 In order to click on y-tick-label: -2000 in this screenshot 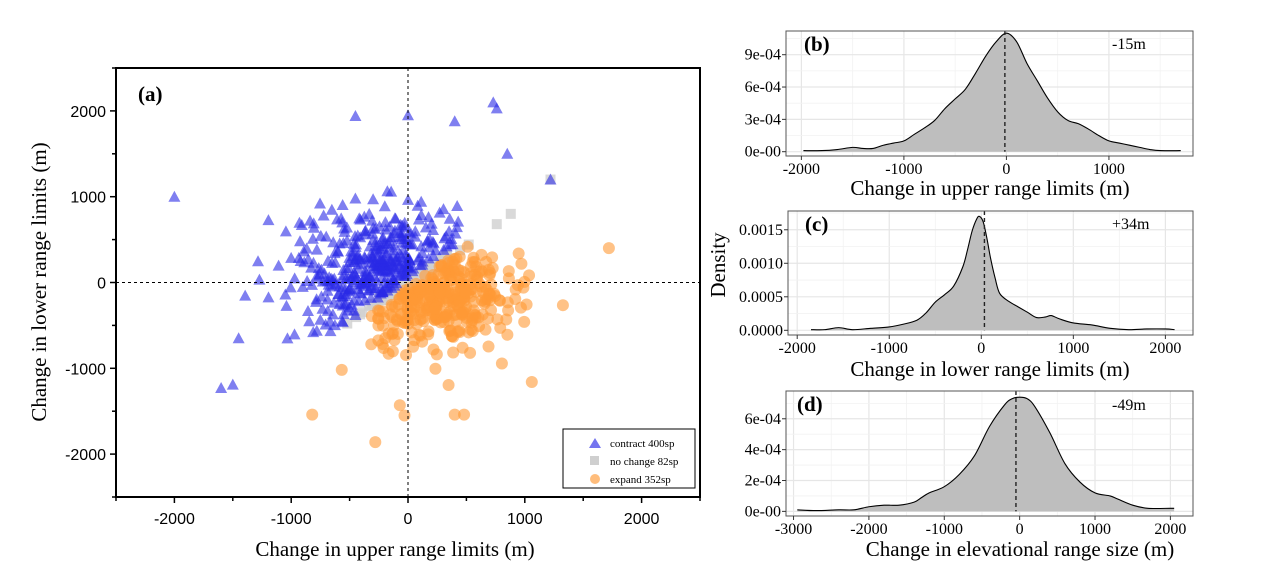, I will do `click(85, 455)`.